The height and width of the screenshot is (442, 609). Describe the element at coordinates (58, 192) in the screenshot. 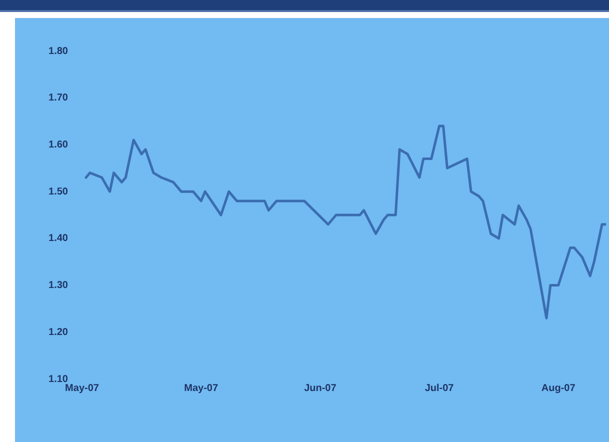

I see `y-tick-label: 1.50` at that location.